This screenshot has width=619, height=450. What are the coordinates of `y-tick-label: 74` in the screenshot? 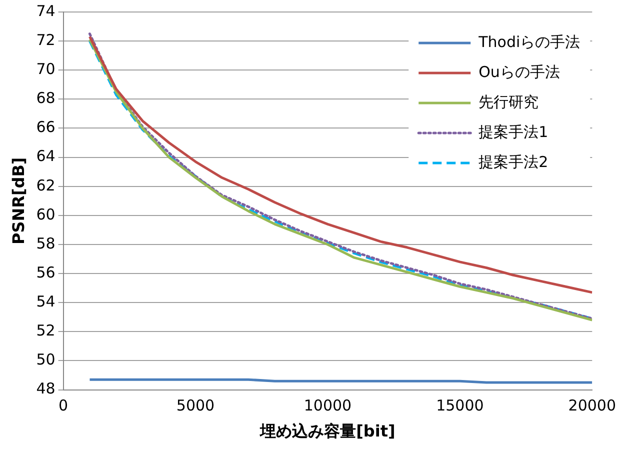 It's located at (46, 11).